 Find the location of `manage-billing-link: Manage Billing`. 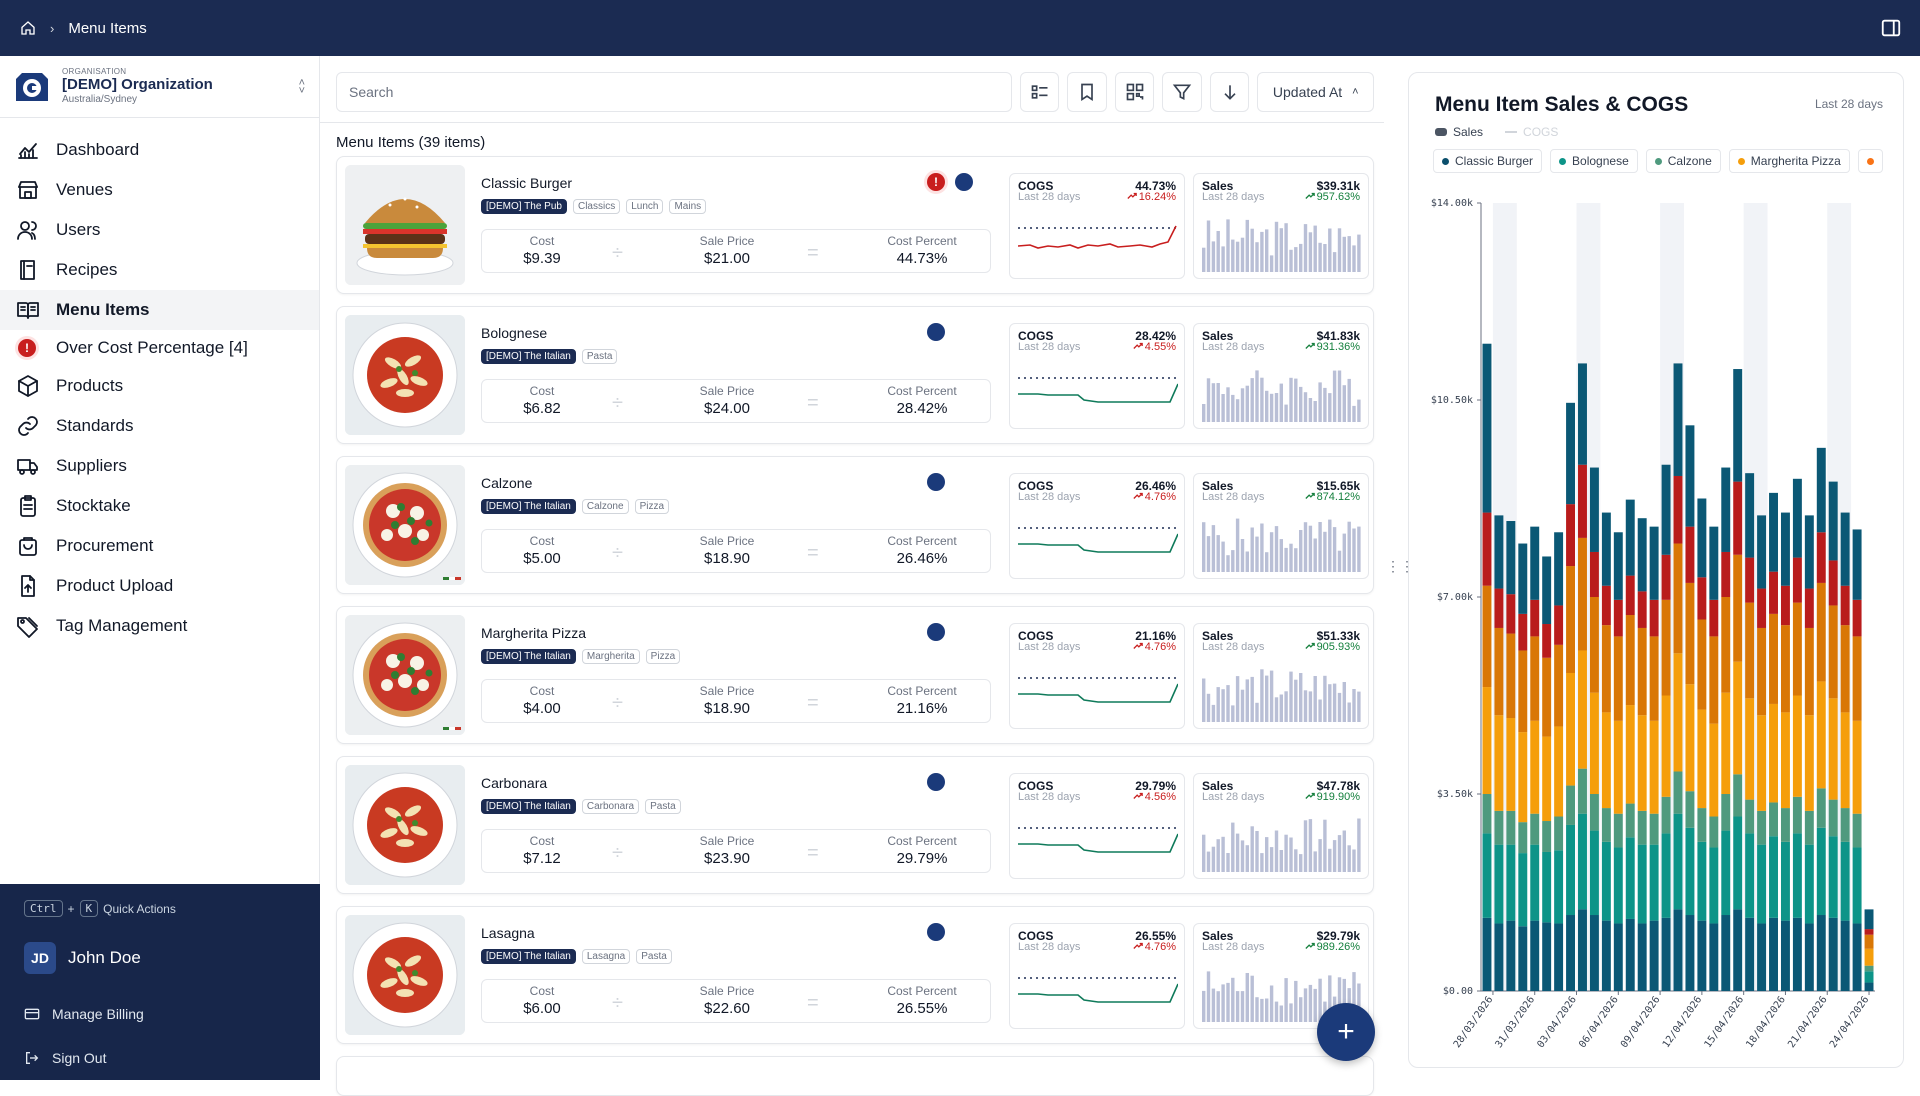

manage-billing-link: Manage Billing is located at coordinates (84, 1014).